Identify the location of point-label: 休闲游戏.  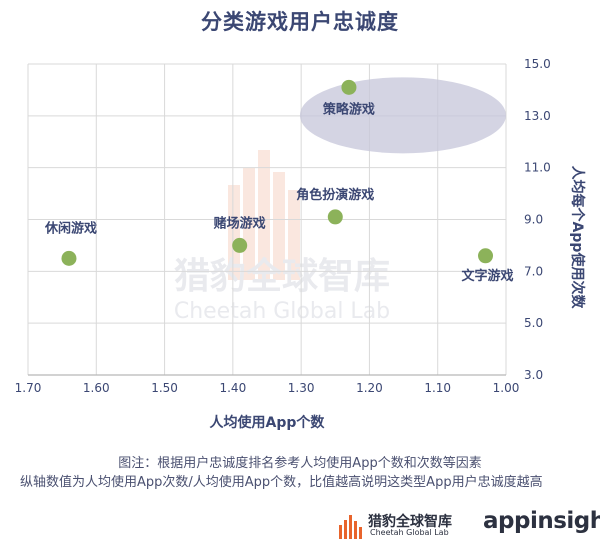
(70, 228).